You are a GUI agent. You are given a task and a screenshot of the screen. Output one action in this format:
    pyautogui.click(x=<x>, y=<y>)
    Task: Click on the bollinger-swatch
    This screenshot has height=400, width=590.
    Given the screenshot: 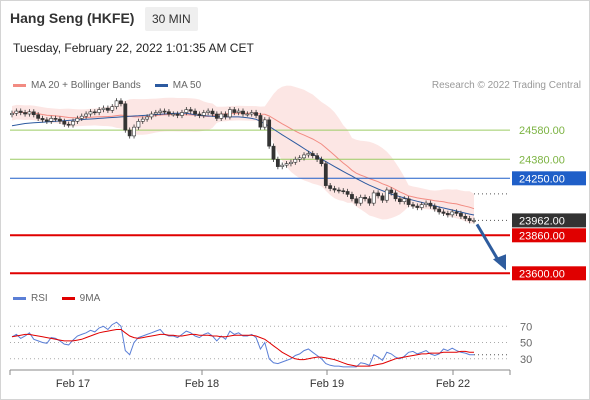 What is the action you would take?
    pyautogui.click(x=19, y=85)
    